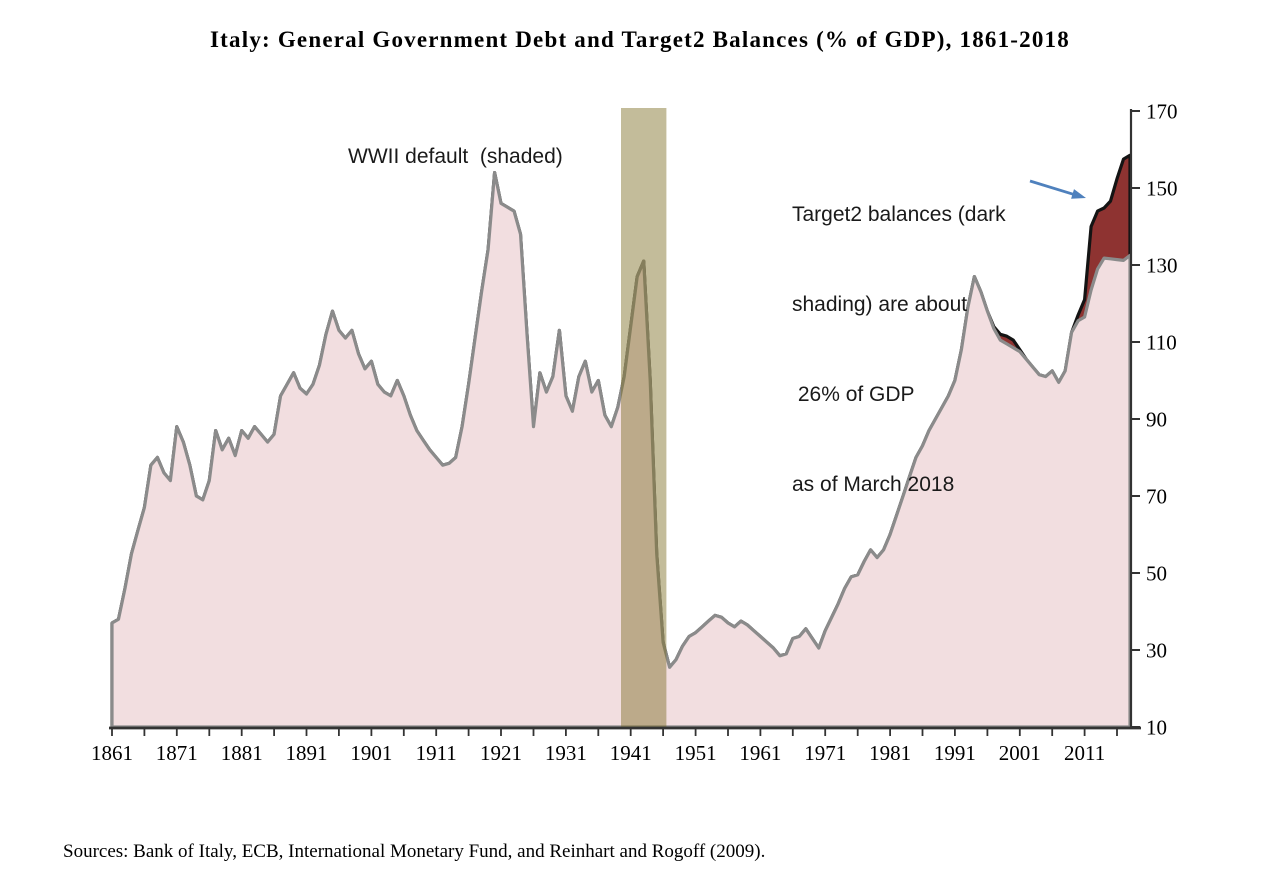  I want to click on x-tick-label: 1931, so click(566, 753).